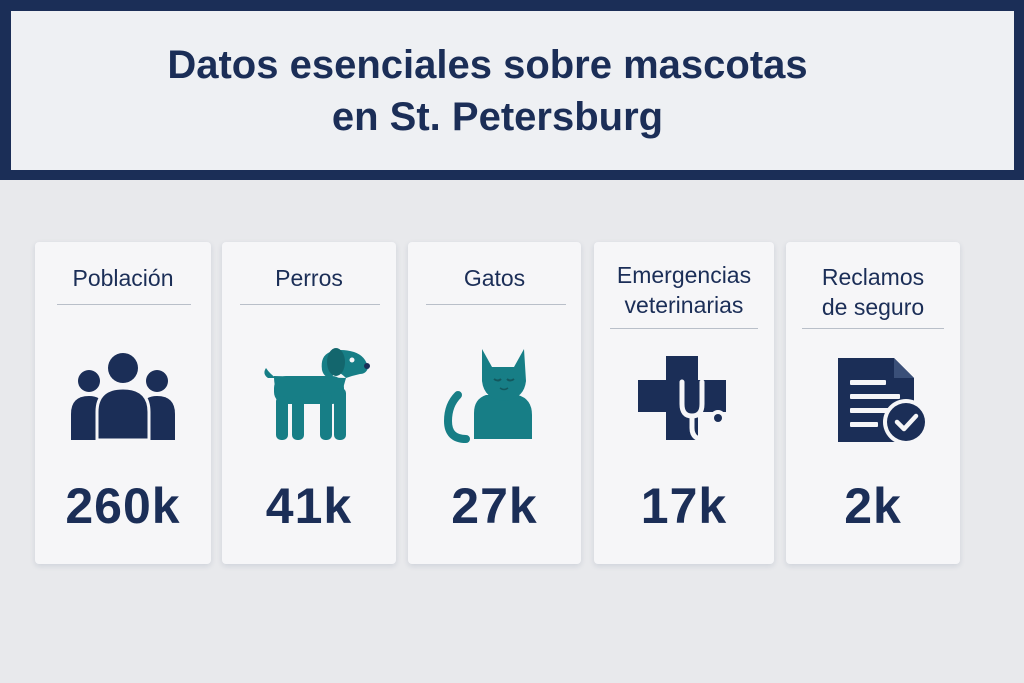 The width and height of the screenshot is (1024, 683). Describe the element at coordinates (123, 397) in the screenshot. I see `people-group-icon` at that location.